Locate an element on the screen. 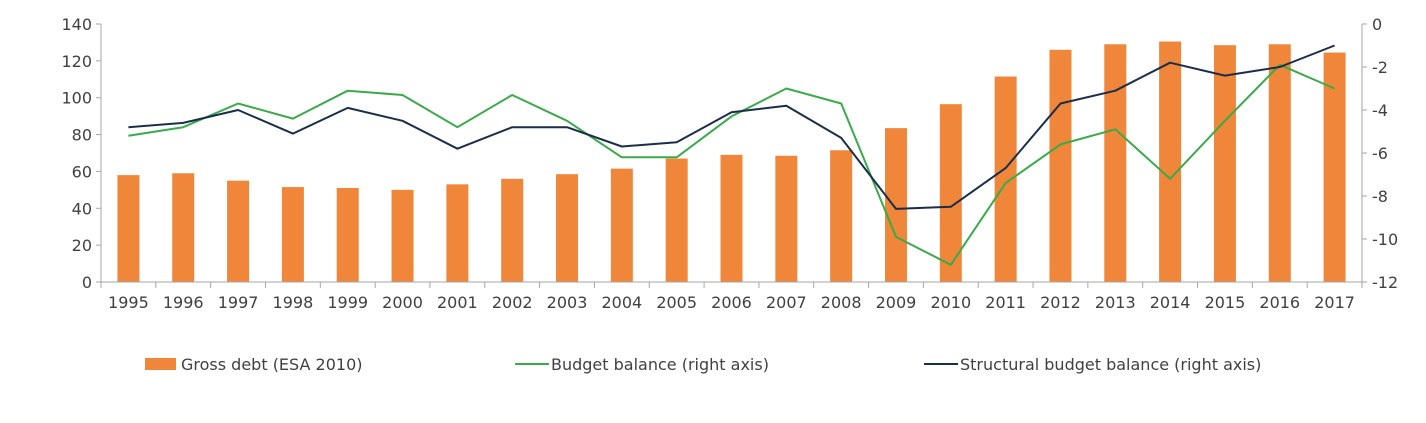 The width and height of the screenshot is (1426, 423). y-right-tick-label: -4 is located at coordinates (1380, 110).